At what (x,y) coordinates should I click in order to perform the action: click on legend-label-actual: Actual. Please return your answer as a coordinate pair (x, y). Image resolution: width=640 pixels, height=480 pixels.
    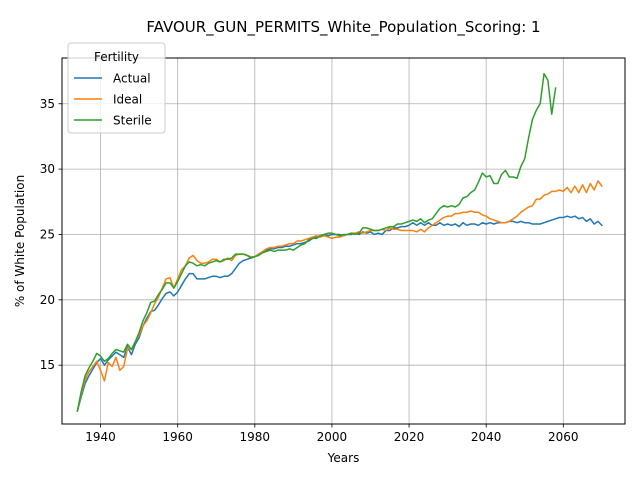
    Looking at the image, I should click on (132, 79).